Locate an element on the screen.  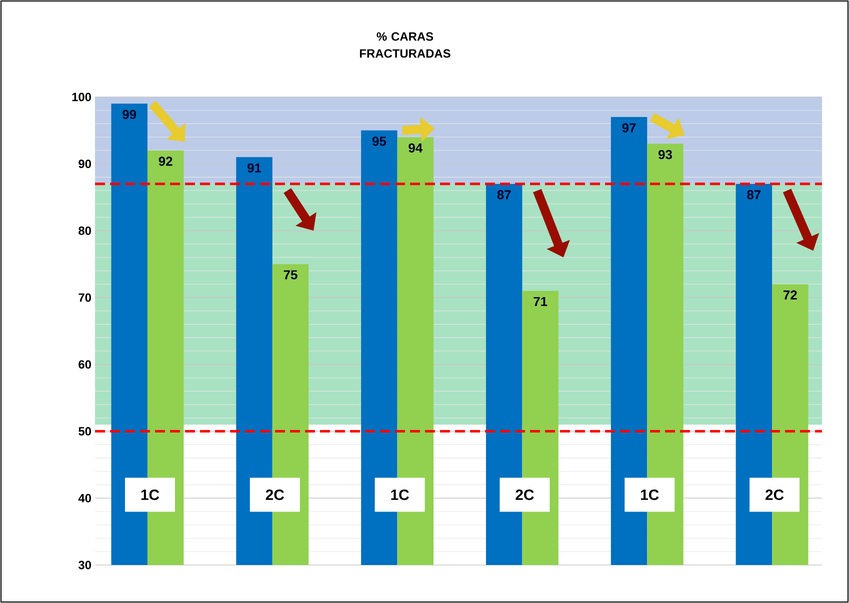
y-tick-label: 90 is located at coordinates (84, 164).